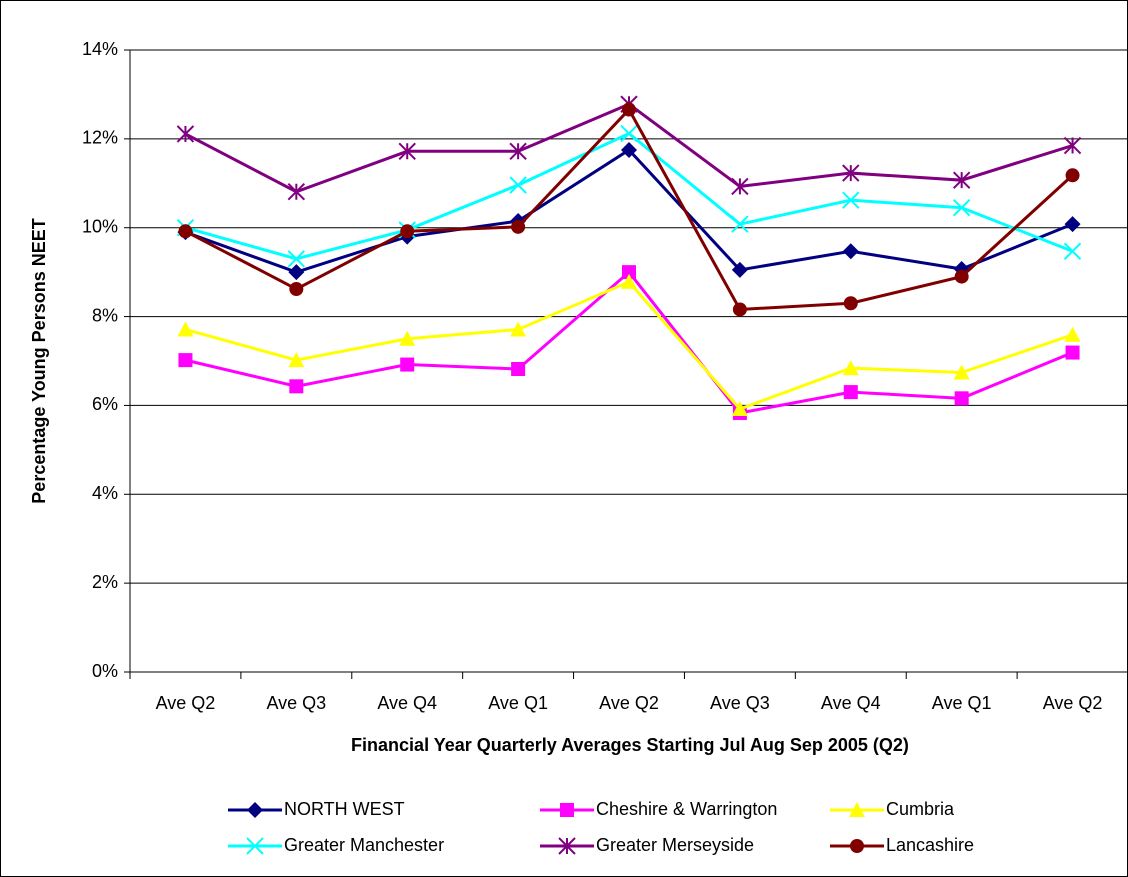 This screenshot has width=1128, height=877. I want to click on legend-item: Cheshire & Warrington, so click(658, 809).